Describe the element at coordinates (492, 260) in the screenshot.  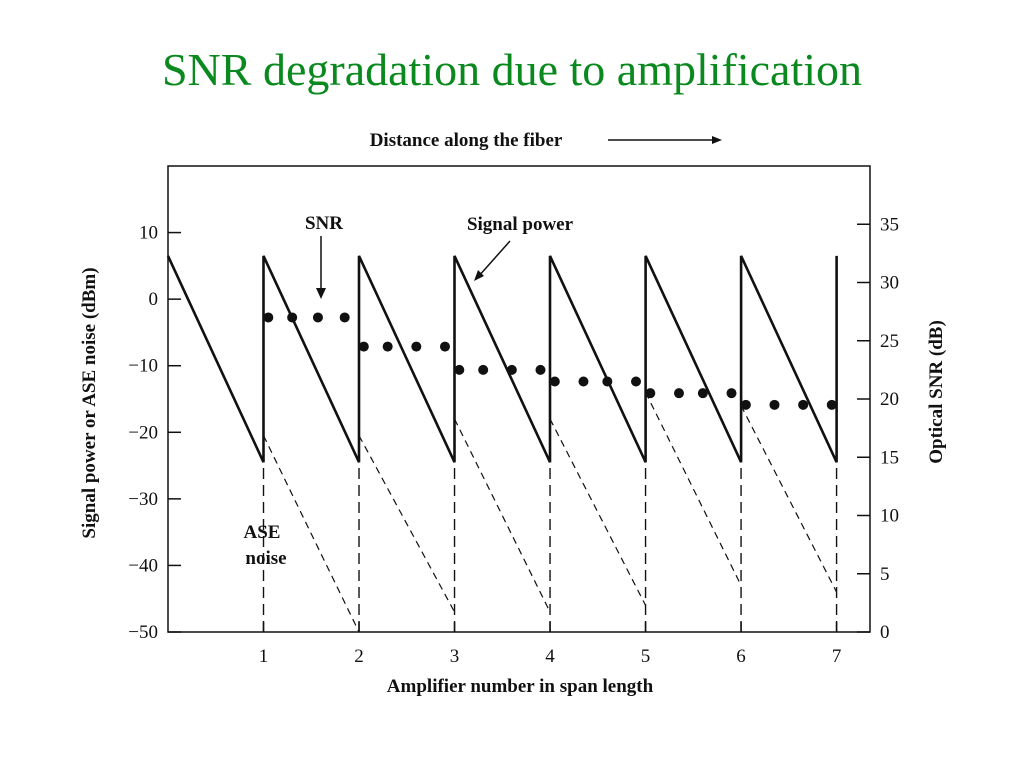
I see `signal-power-arrow` at that location.